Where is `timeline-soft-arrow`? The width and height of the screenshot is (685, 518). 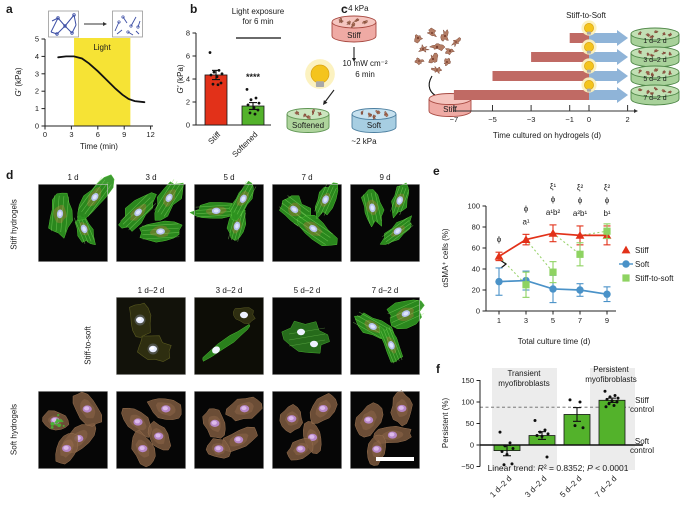 timeline-soft-arrow is located at coordinates (608, 57).